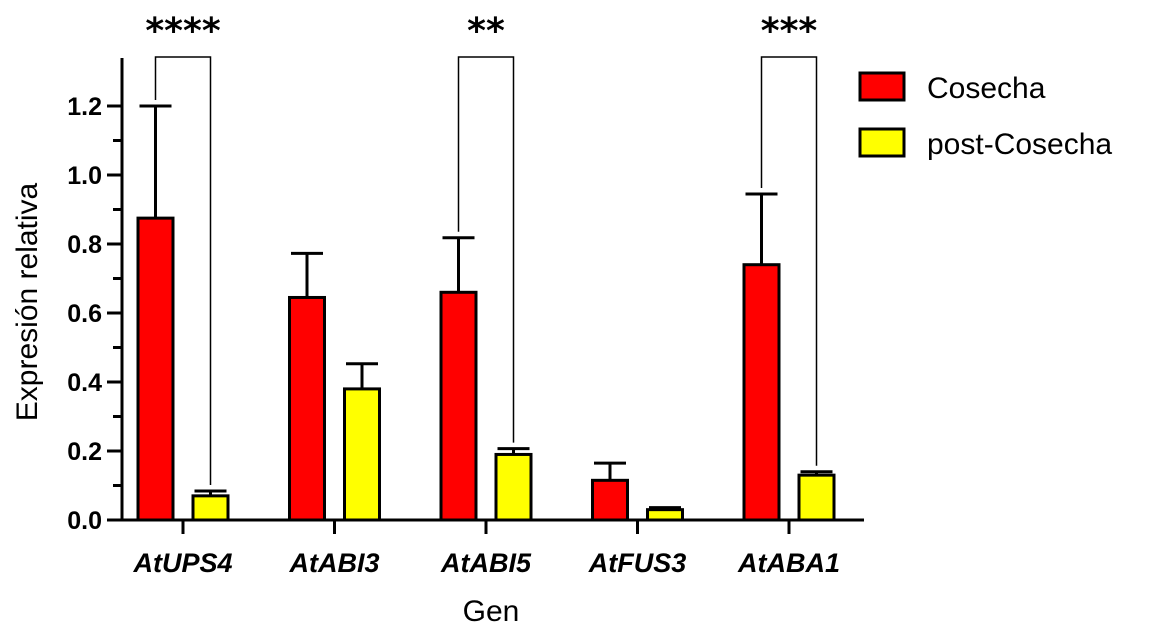 Image resolution: width=1153 pixels, height=626 pixels. I want to click on y-tick-label: 0.2, so click(84, 452).